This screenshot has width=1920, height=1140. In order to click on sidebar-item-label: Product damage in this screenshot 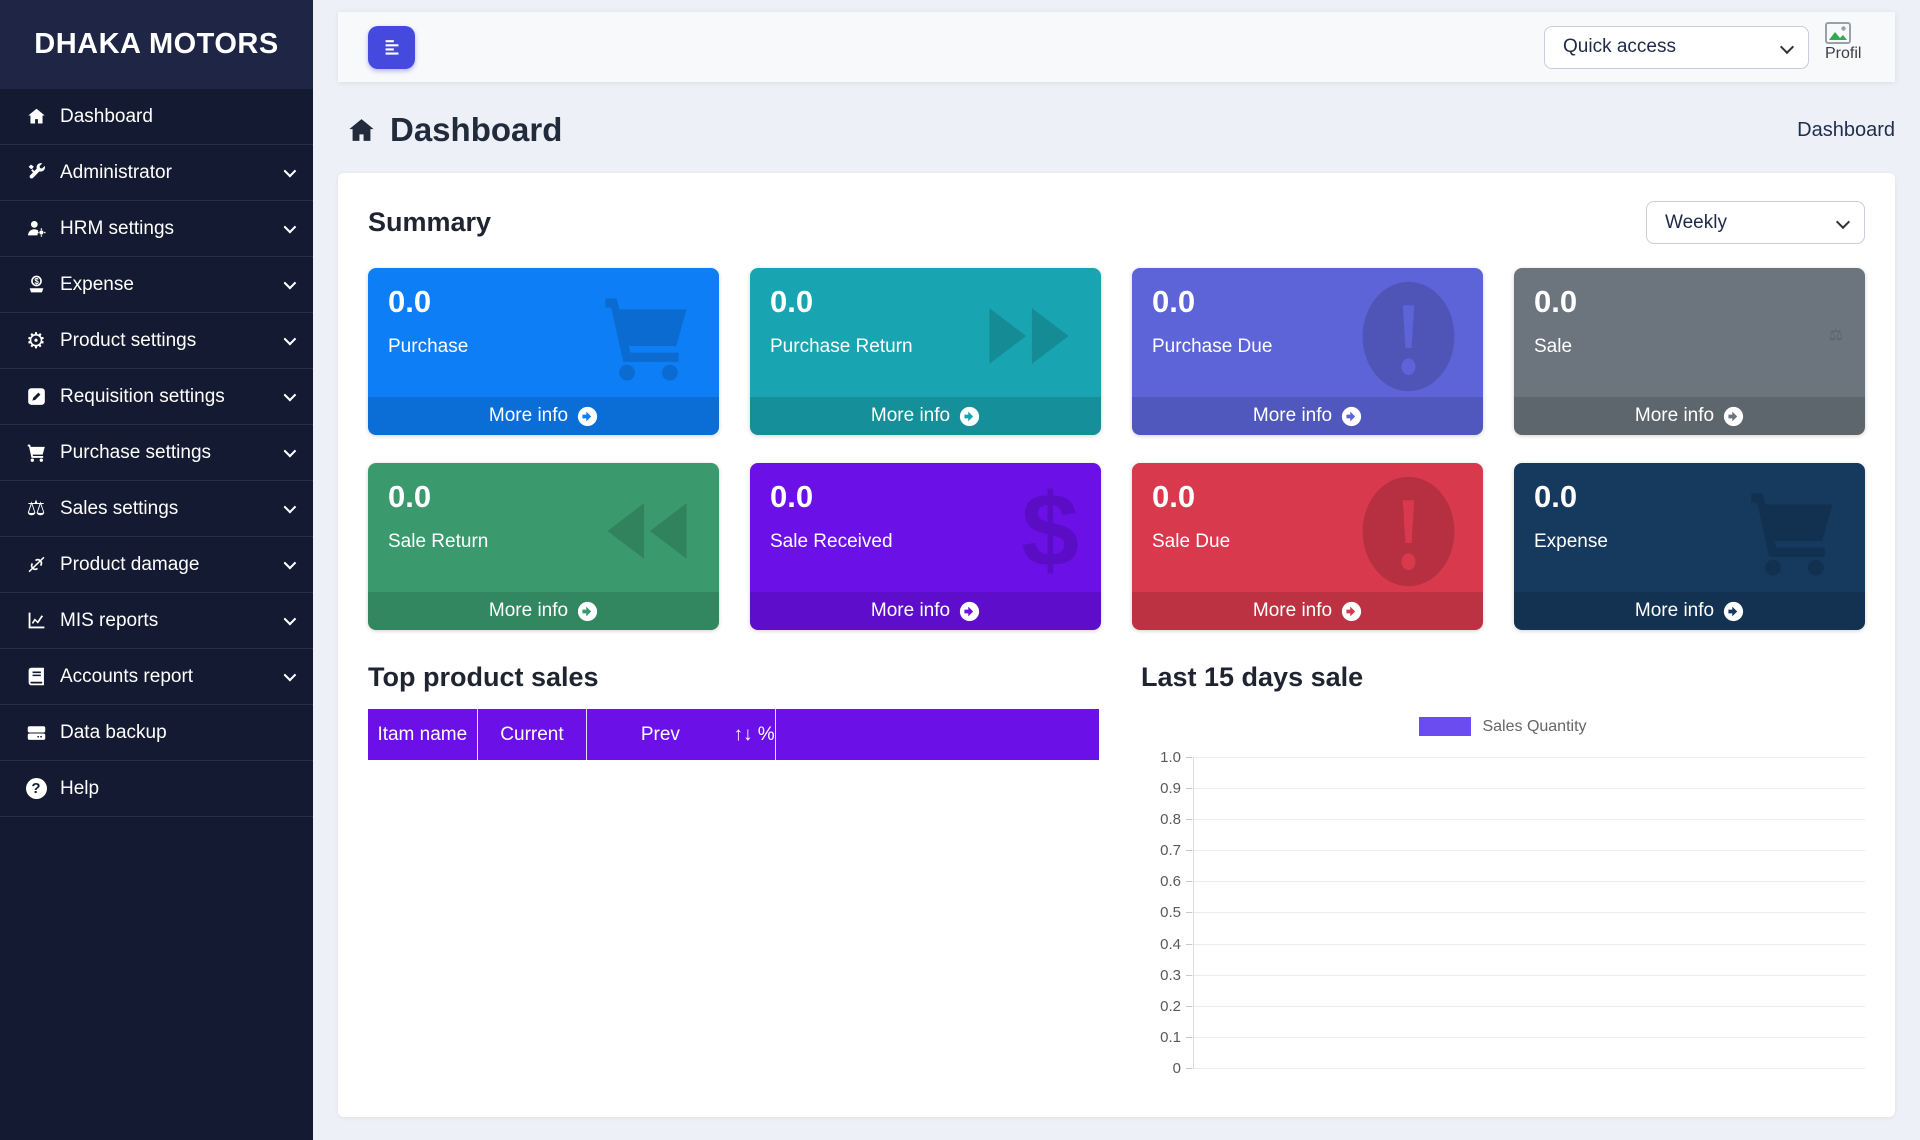, I will do `click(130, 564)`.